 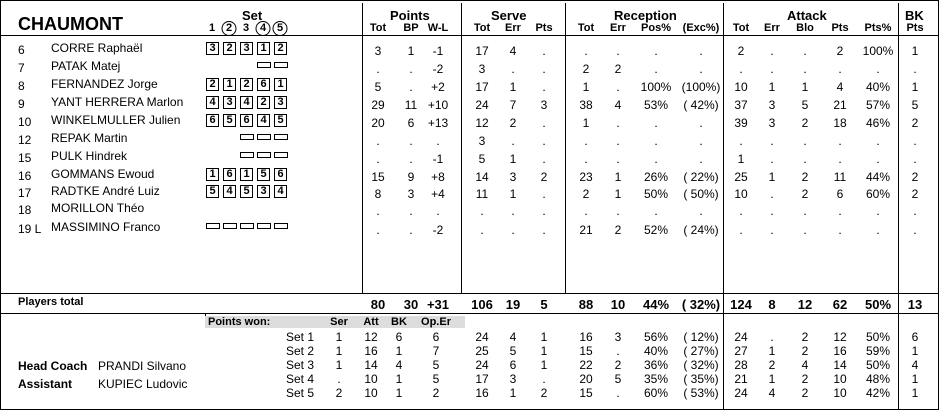 What do you see at coordinates (513, 393) in the screenshot?
I see `set-stat-cell: 1` at bounding box center [513, 393].